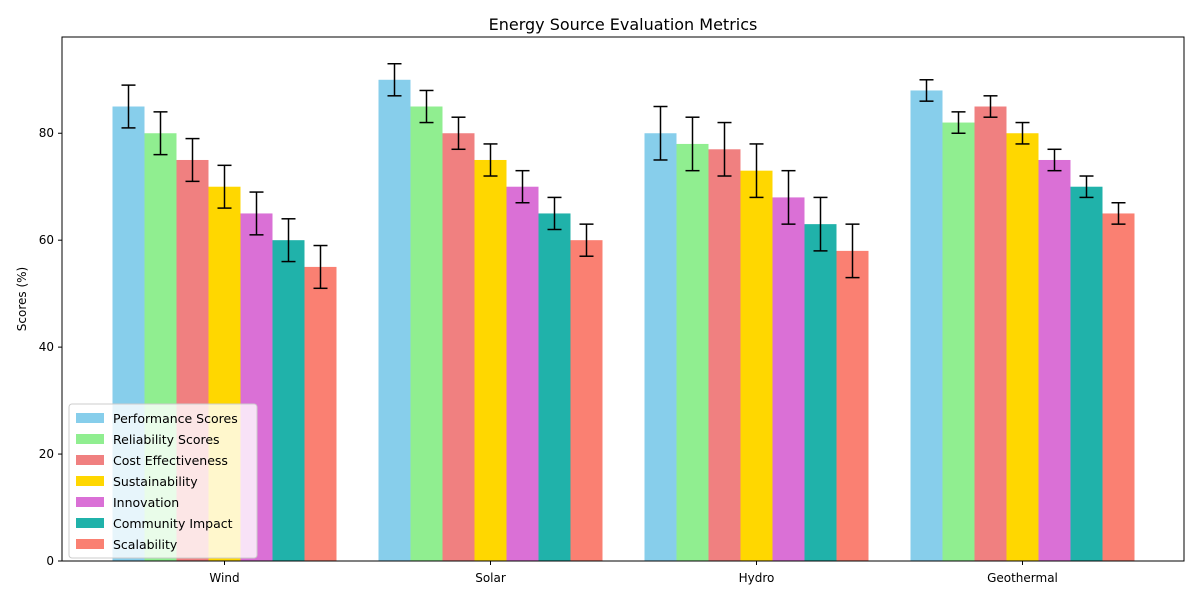 Image resolution: width=1200 pixels, height=604 pixels. I want to click on error-bar-cost-effectiveness-geothermal, so click(990, 106).